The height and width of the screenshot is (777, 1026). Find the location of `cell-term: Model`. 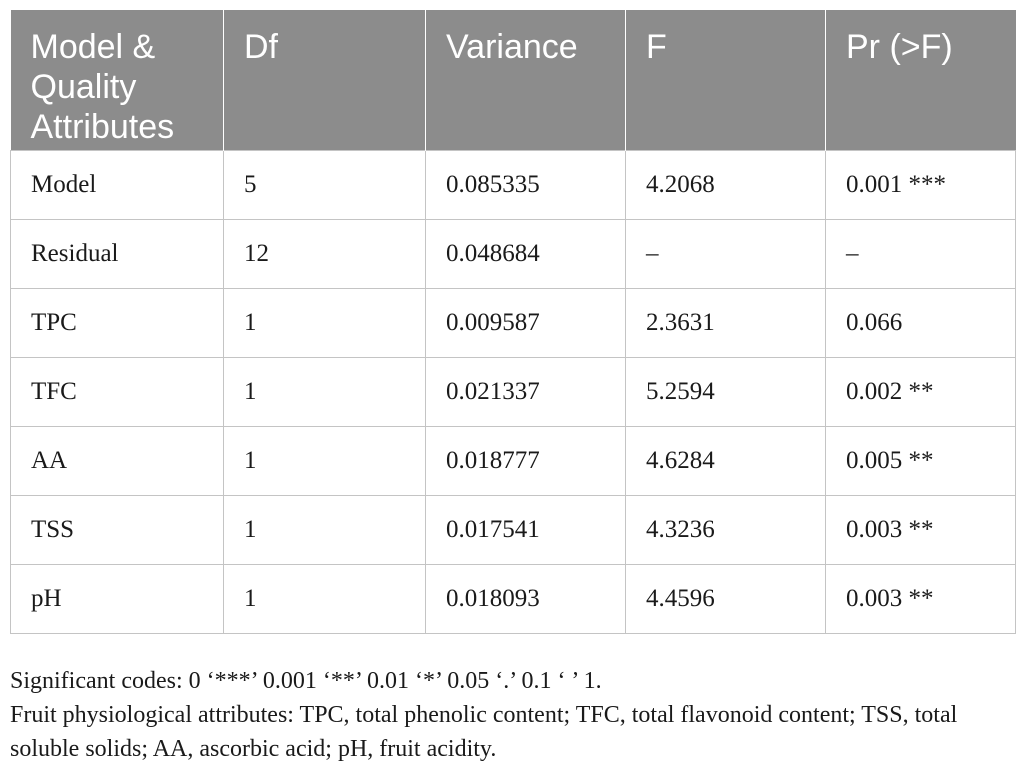

cell-term: Model is located at coordinates (117, 184).